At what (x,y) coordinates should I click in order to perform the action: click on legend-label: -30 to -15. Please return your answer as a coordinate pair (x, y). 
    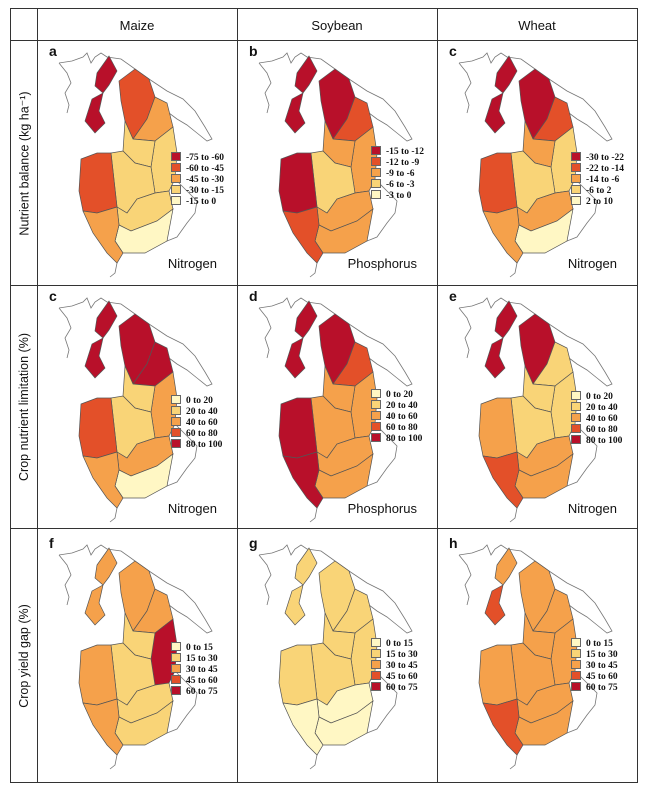
    Looking at the image, I should click on (205, 191).